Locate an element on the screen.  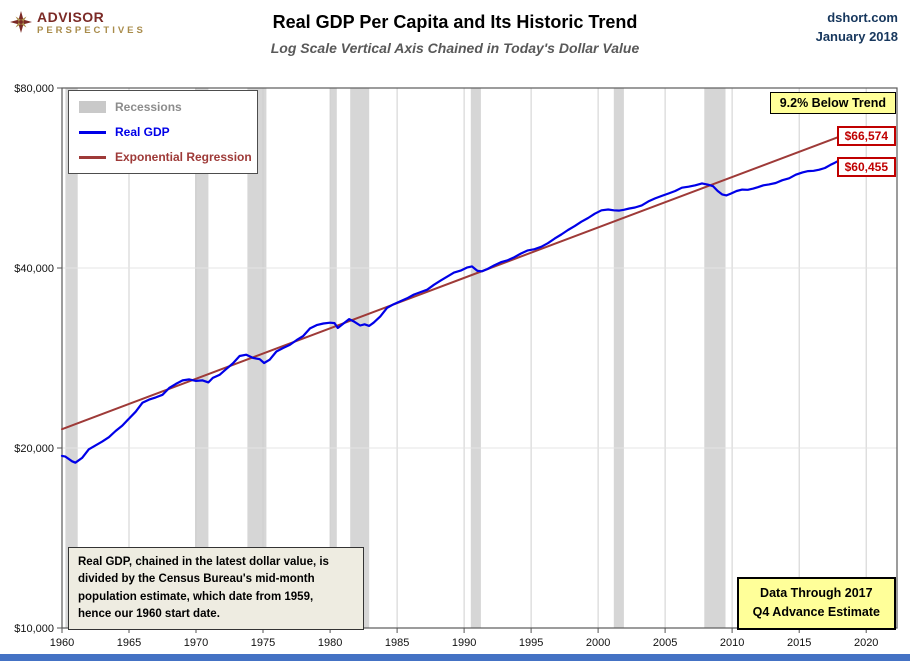
data-through-badge: Data Through 2017 Q4 Advance Estimate is located at coordinates (816, 603).